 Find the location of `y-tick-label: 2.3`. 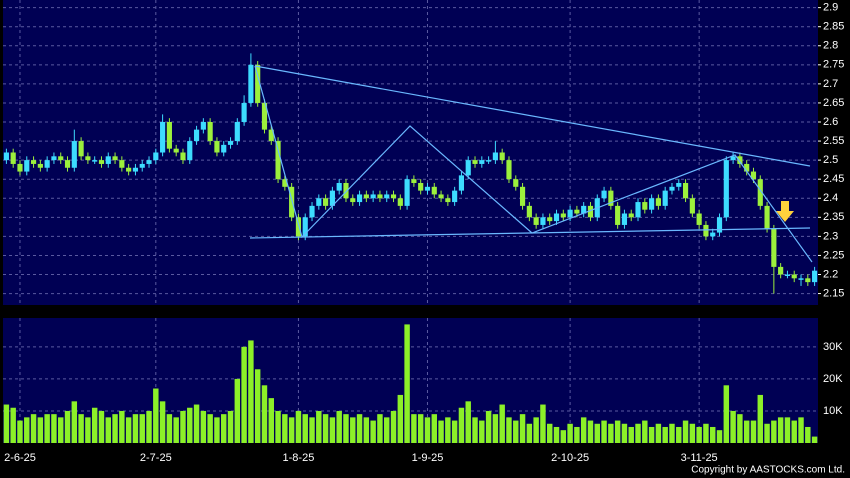

y-tick-label: 2.3 is located at coordinates (830, 236).